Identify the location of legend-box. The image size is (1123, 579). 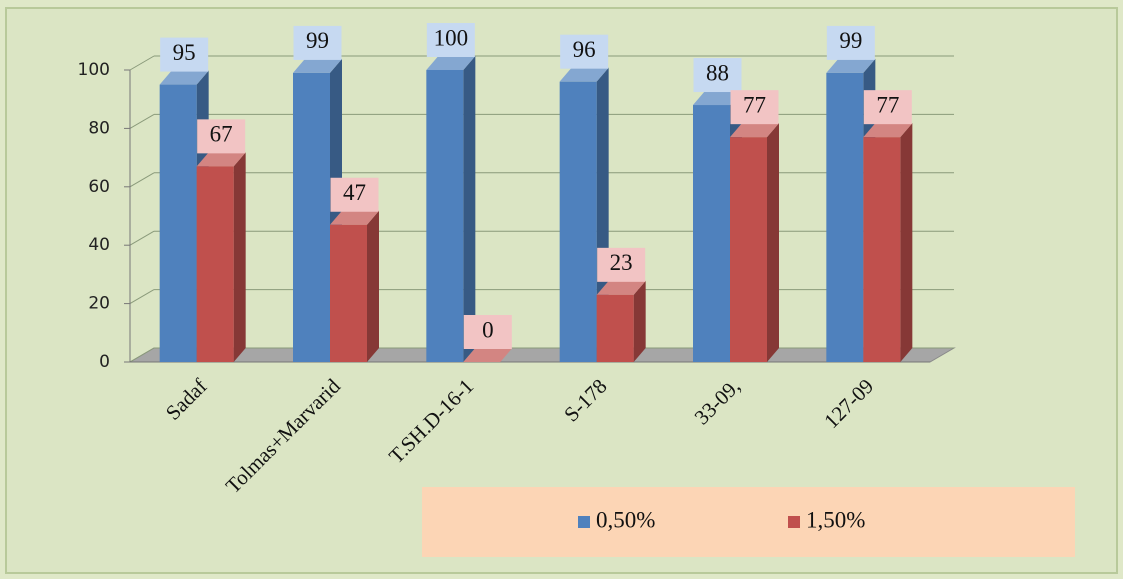
(748, 522).